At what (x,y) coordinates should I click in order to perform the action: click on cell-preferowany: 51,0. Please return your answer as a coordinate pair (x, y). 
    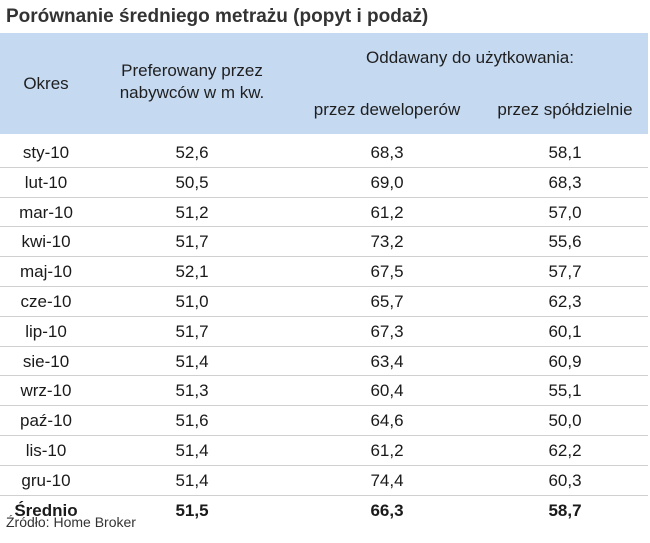
    Looking at the image, I should click on (192, 301).